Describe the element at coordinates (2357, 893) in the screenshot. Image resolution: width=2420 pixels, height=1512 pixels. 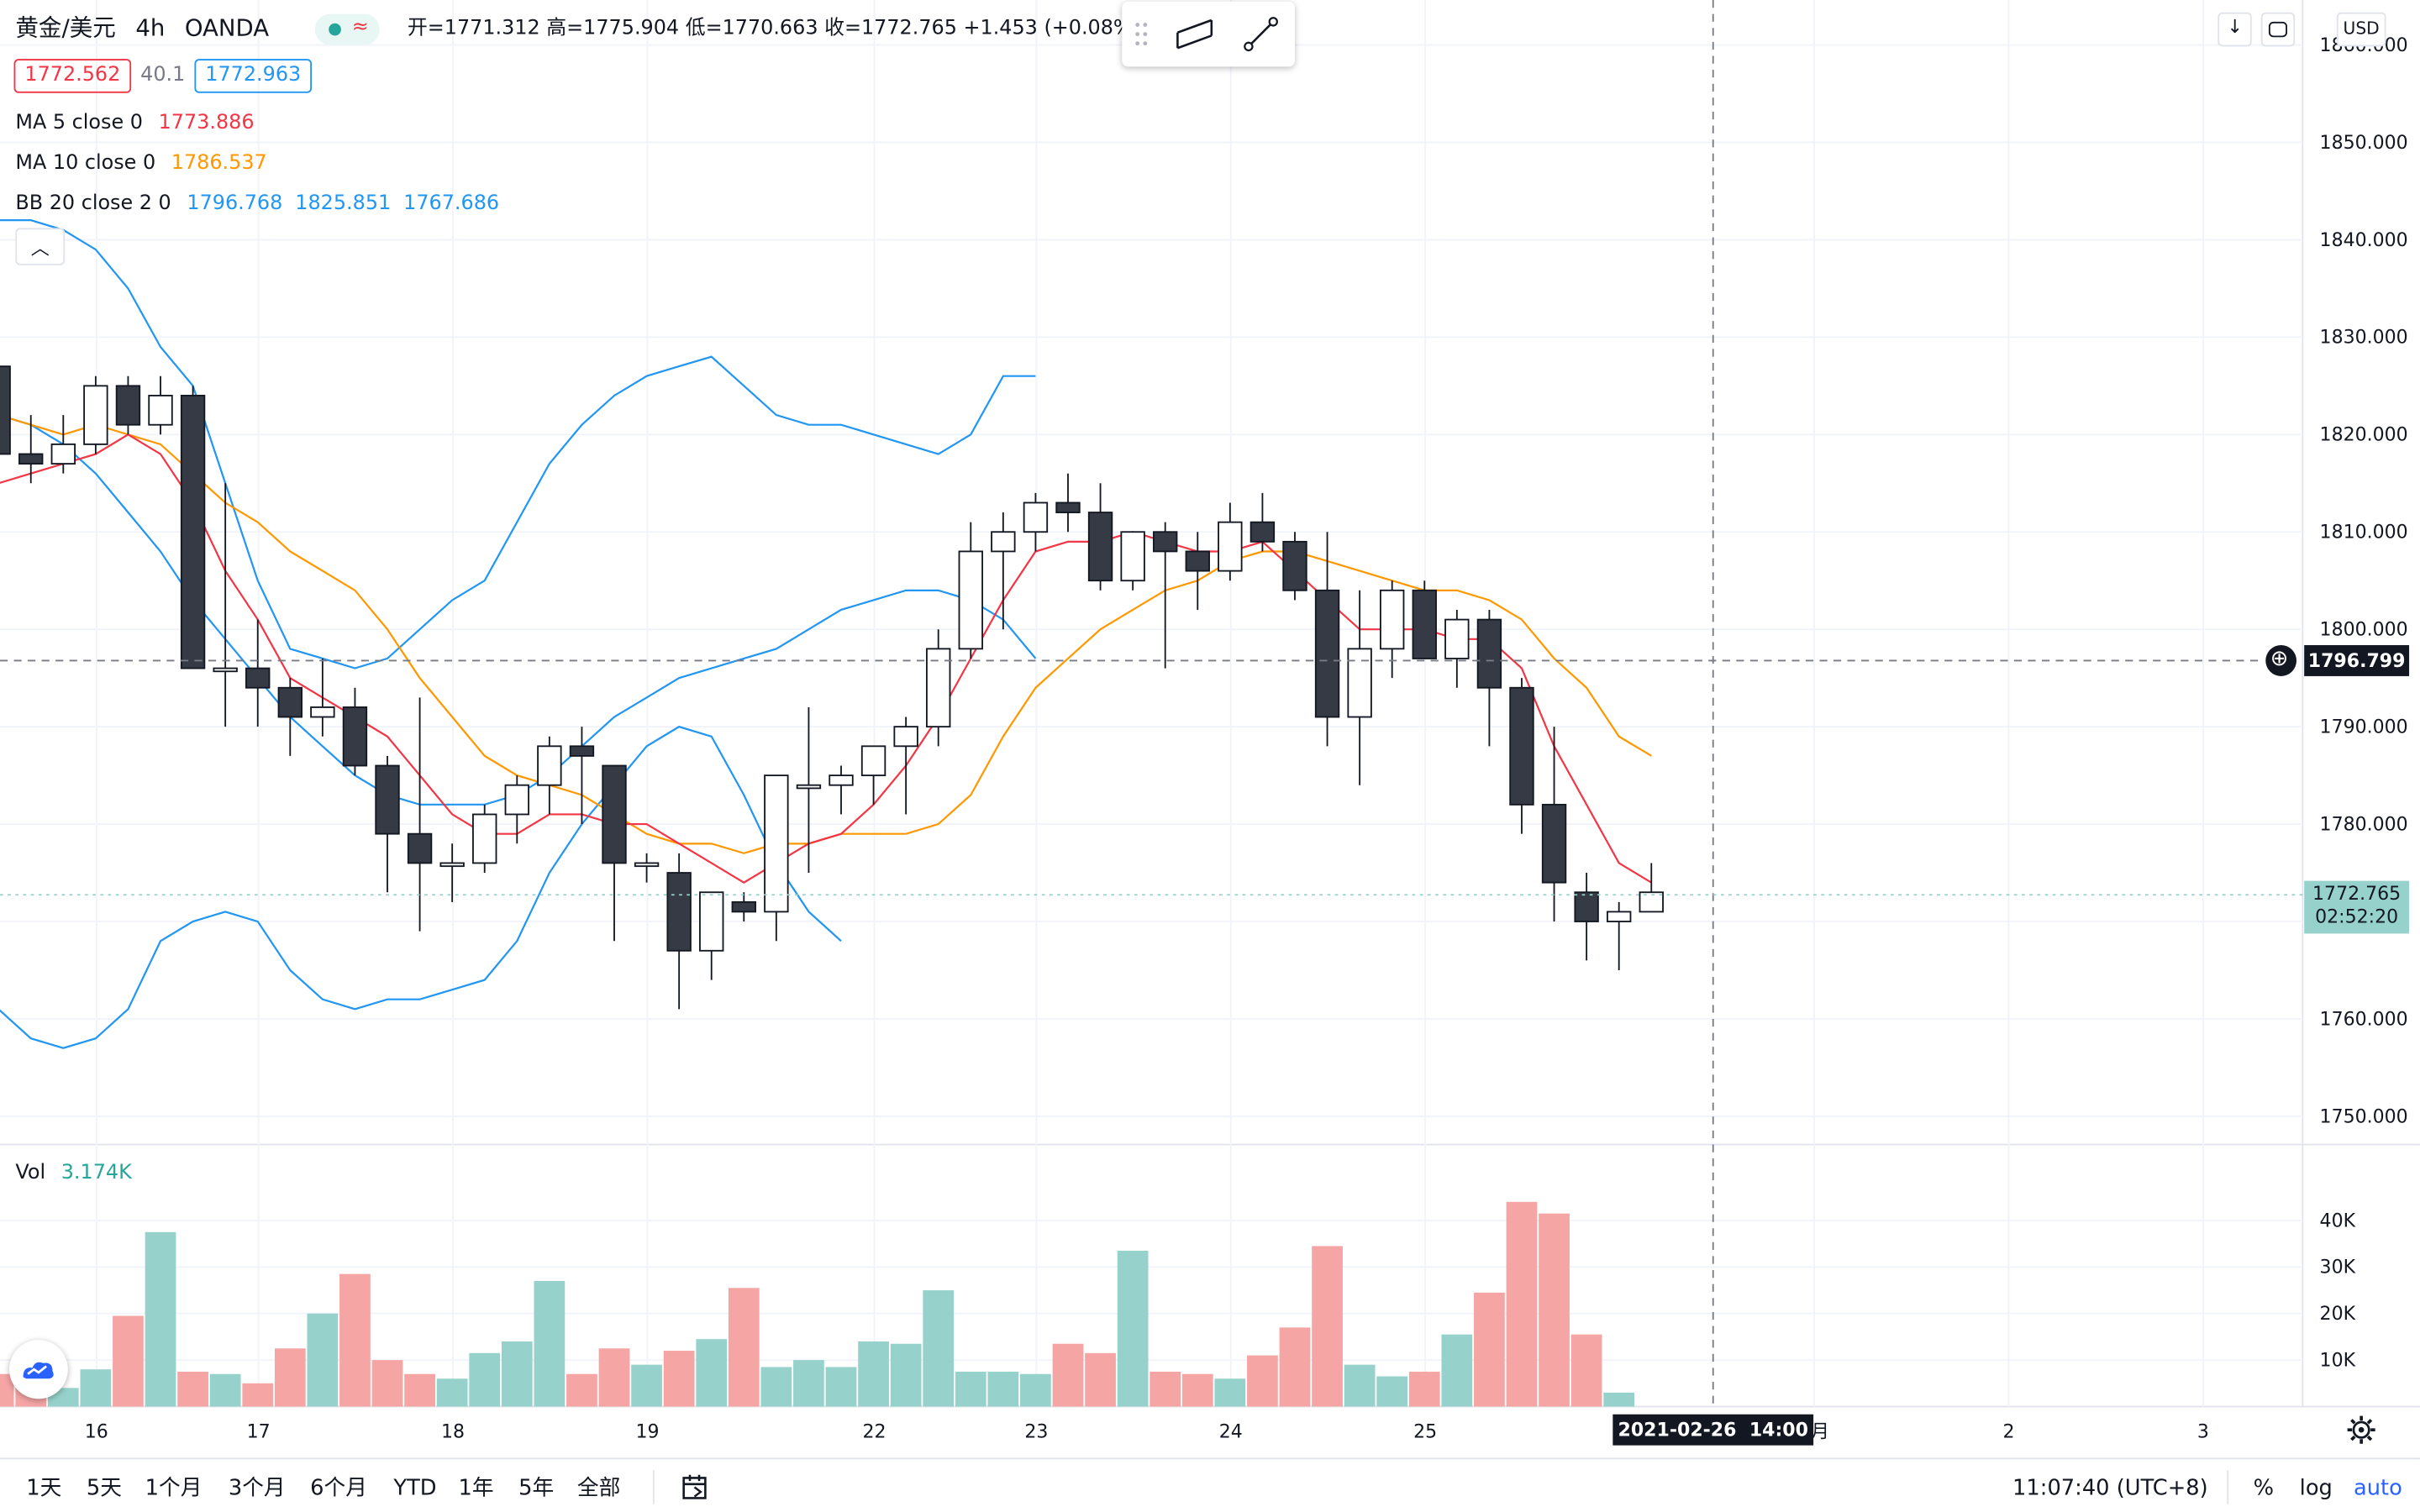
I see `last-price-value: 1772.765` at that location.